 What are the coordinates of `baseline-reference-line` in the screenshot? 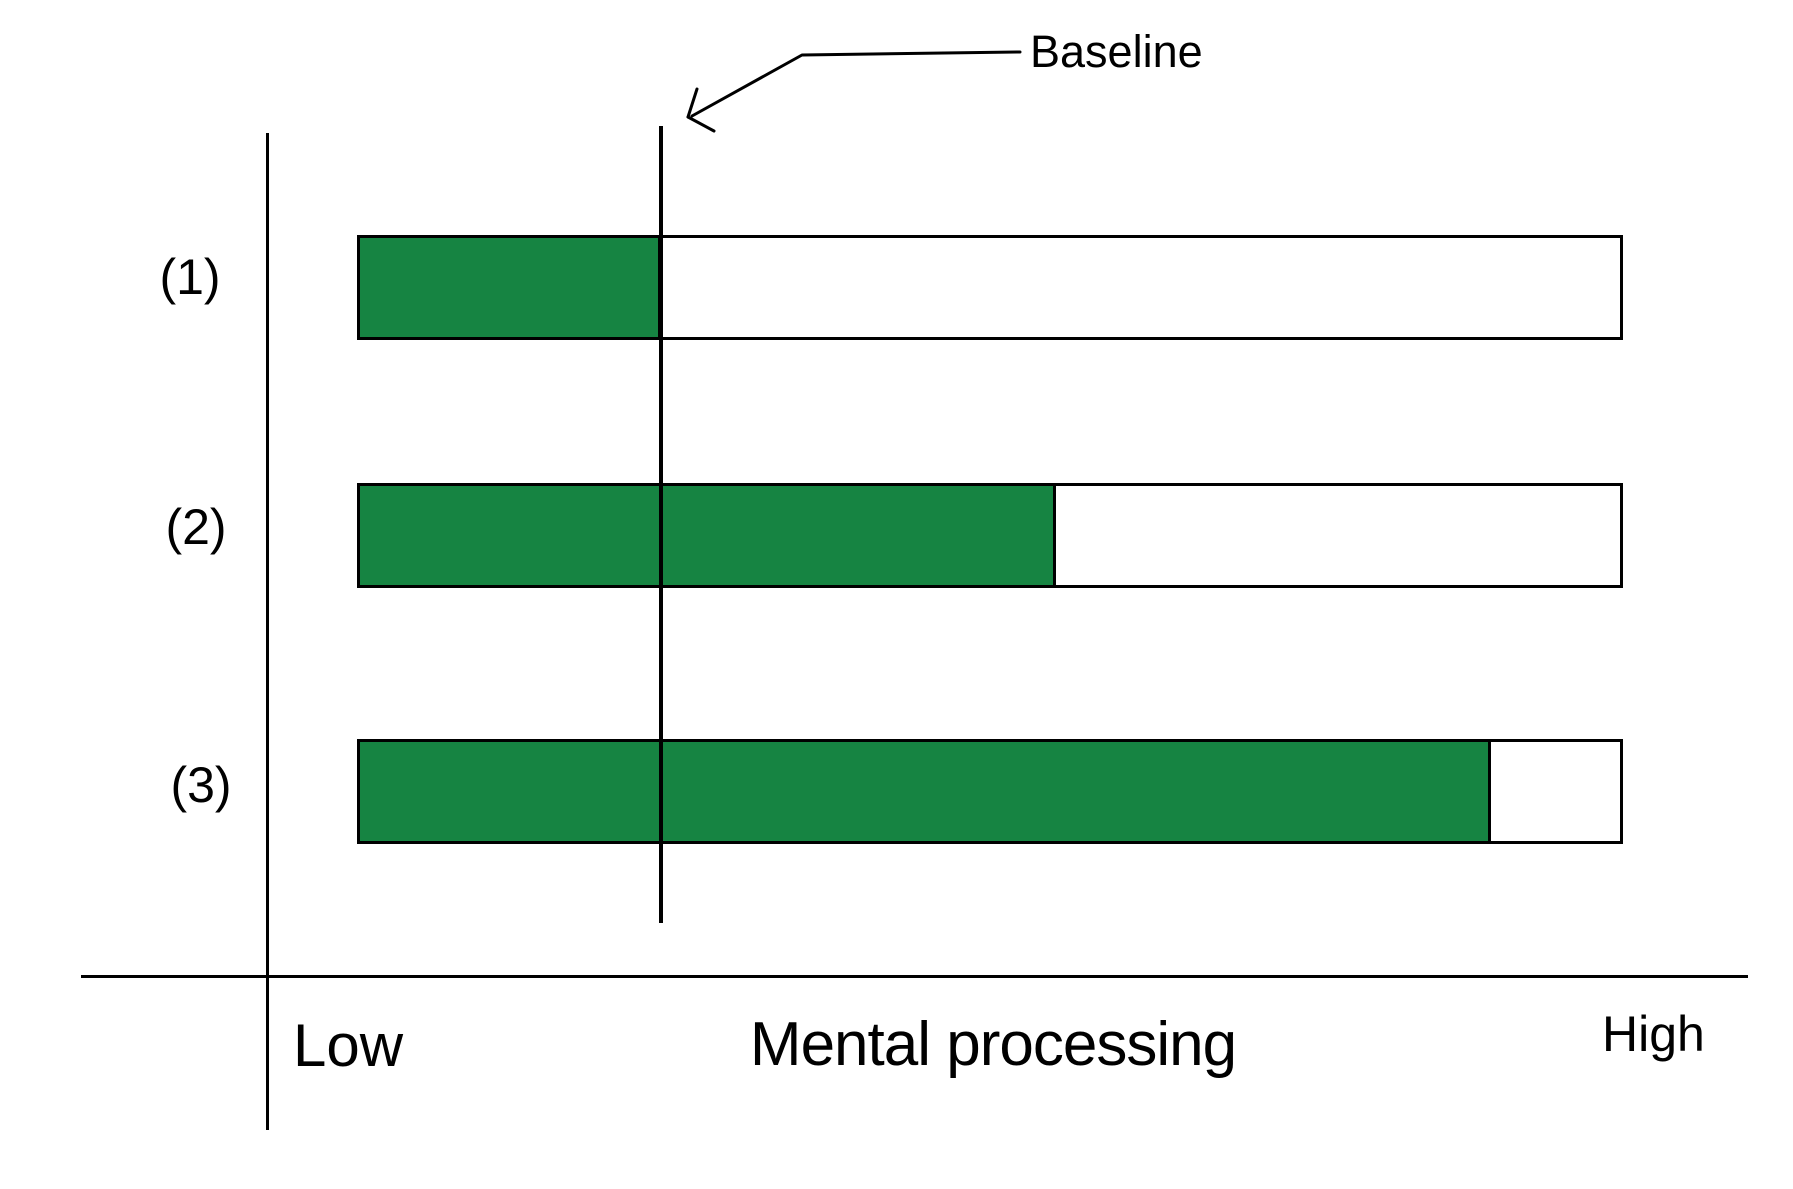 It's located at (661, 524).